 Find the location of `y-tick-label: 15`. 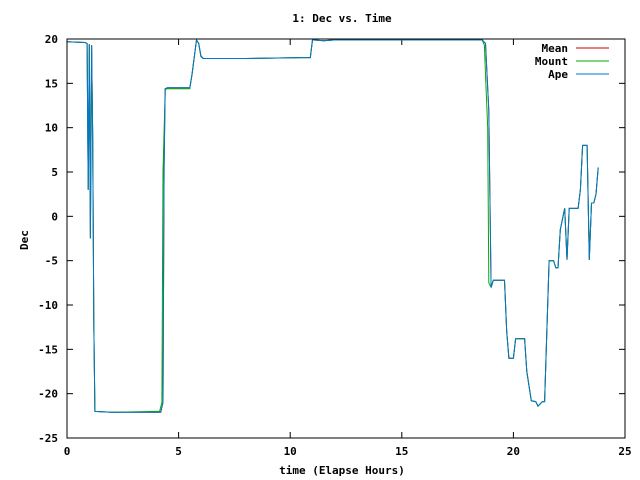

y-tick-label: 15 is located at coordinates (51, 83).